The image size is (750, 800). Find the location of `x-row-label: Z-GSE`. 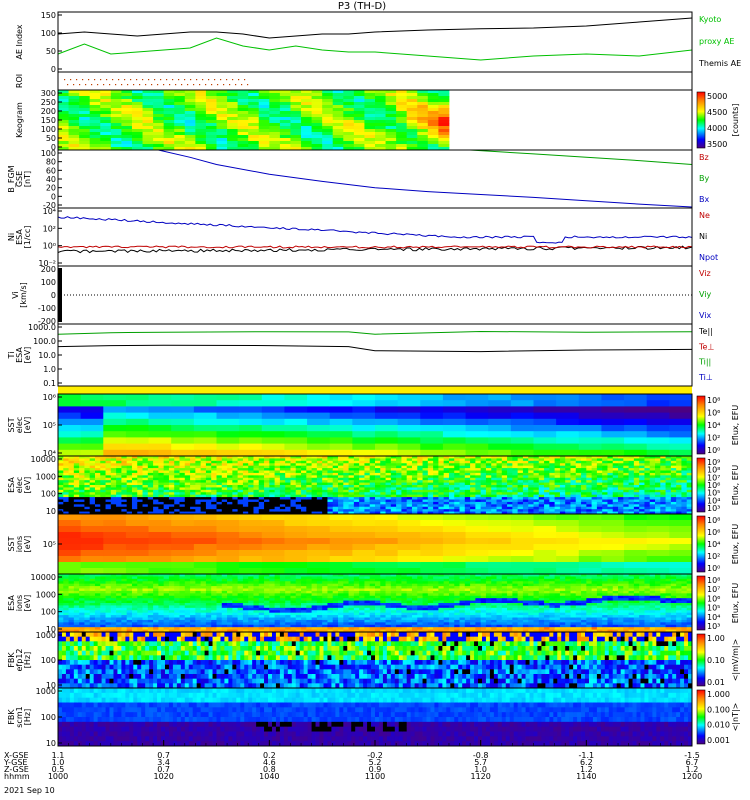

x-row-label: Z-GSE is located at coordinates (16, 769).